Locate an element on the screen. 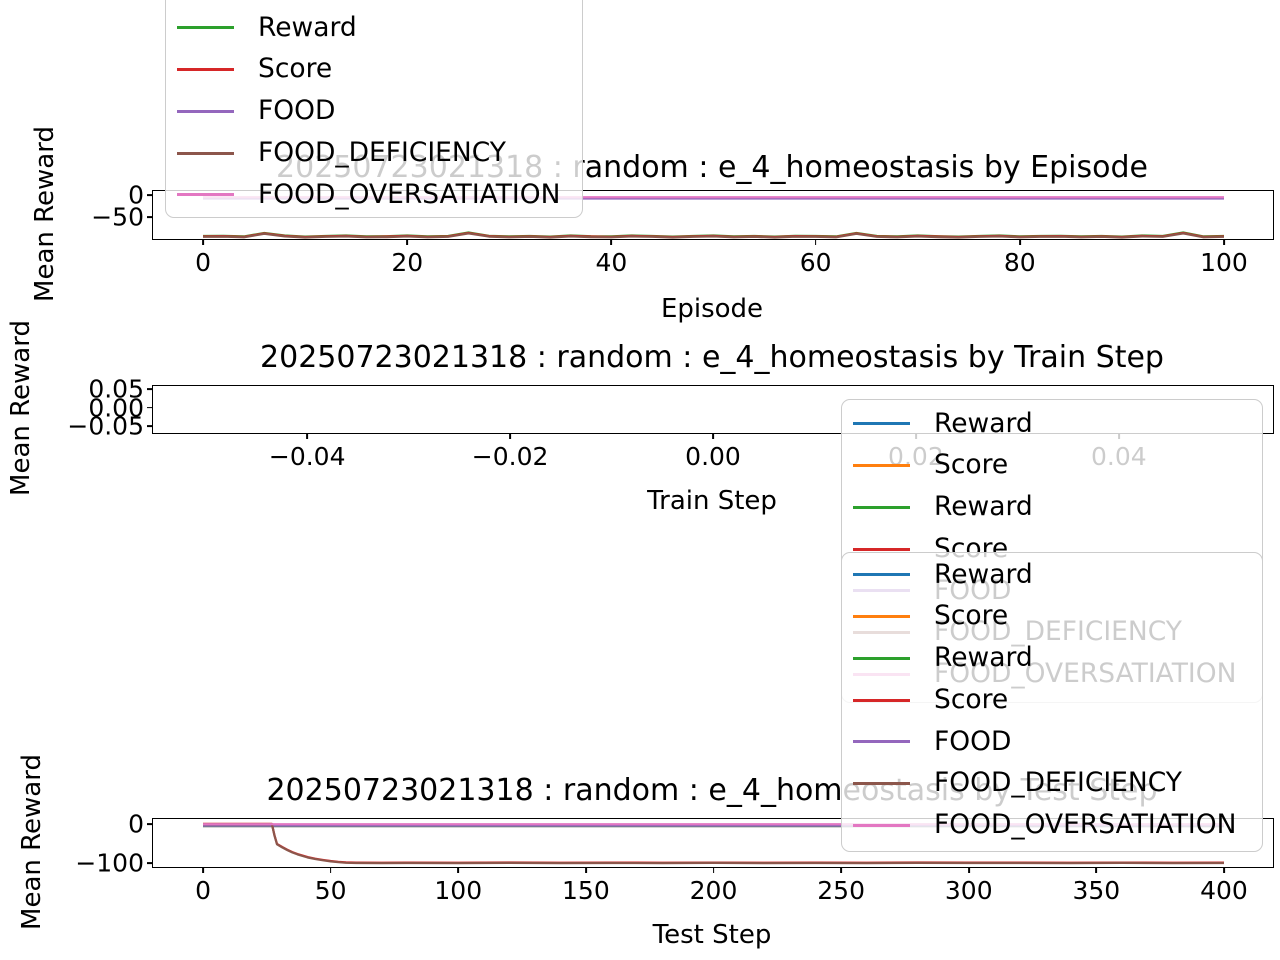 The image size is (1280, 960). x-tick-label: −0.04 is located at coordinates (307, 456).